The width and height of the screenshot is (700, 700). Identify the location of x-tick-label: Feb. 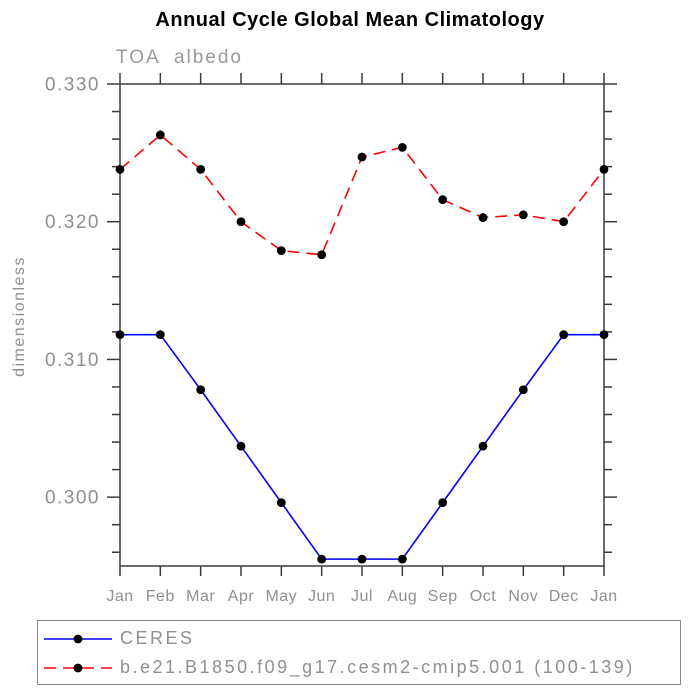
(160, 596).